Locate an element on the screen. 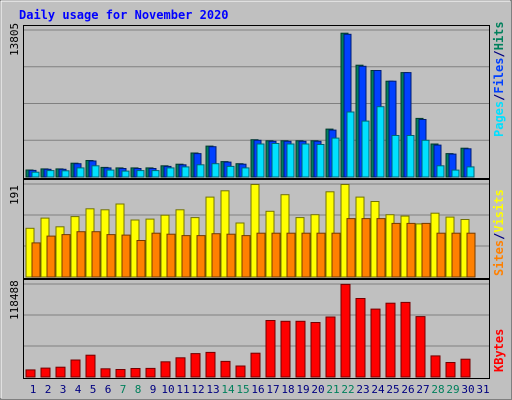  x-label-day-17: 17 is located at coordinates (272, 389).